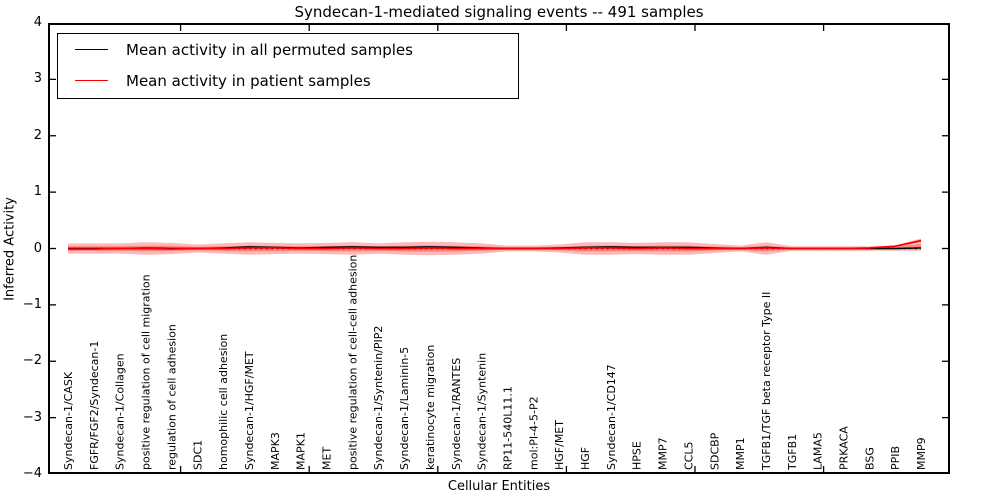 The image size is (1000, 500). What do you see at coordinates (37, 22) in the screenshot?
I see `y-tick-label: 4` at bounding box center [37, 22].